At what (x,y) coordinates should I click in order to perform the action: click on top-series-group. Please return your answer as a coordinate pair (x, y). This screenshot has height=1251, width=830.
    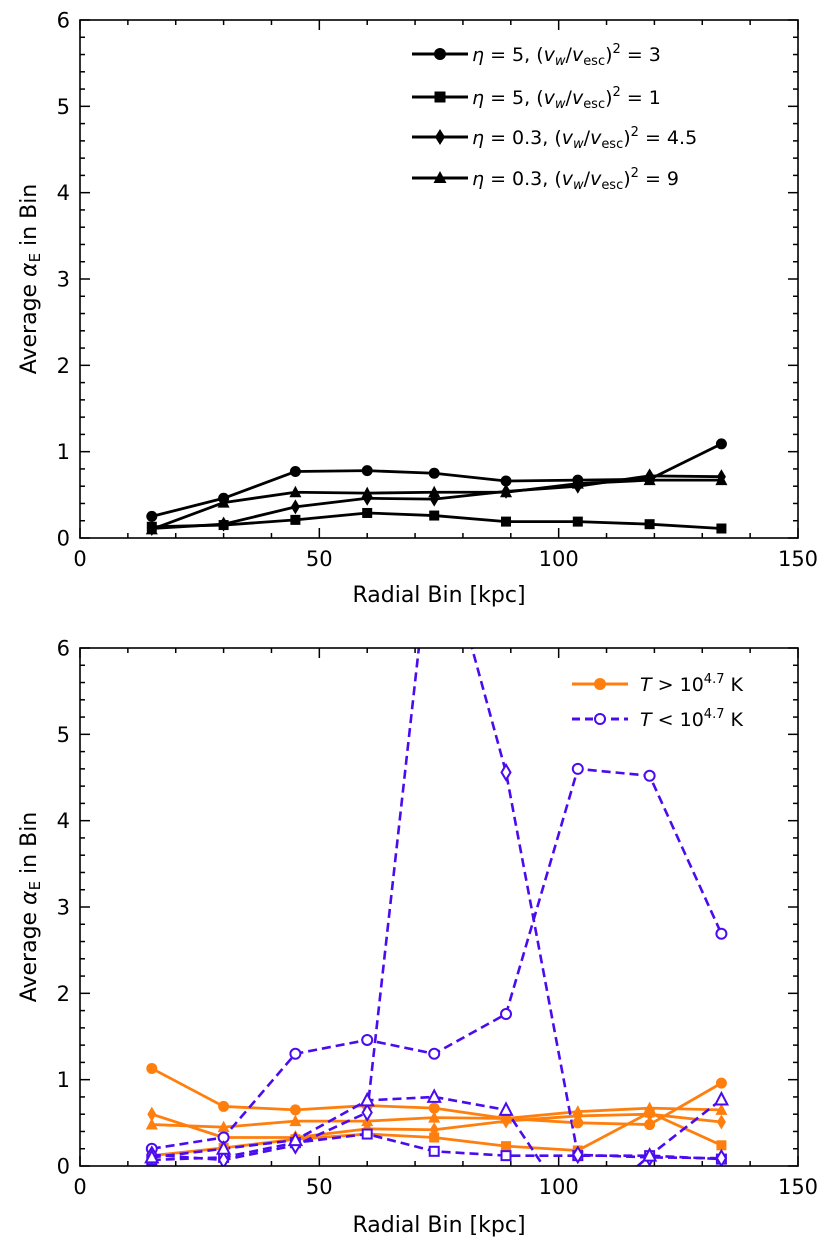
    Looking at the image, I should click on (436, 487).